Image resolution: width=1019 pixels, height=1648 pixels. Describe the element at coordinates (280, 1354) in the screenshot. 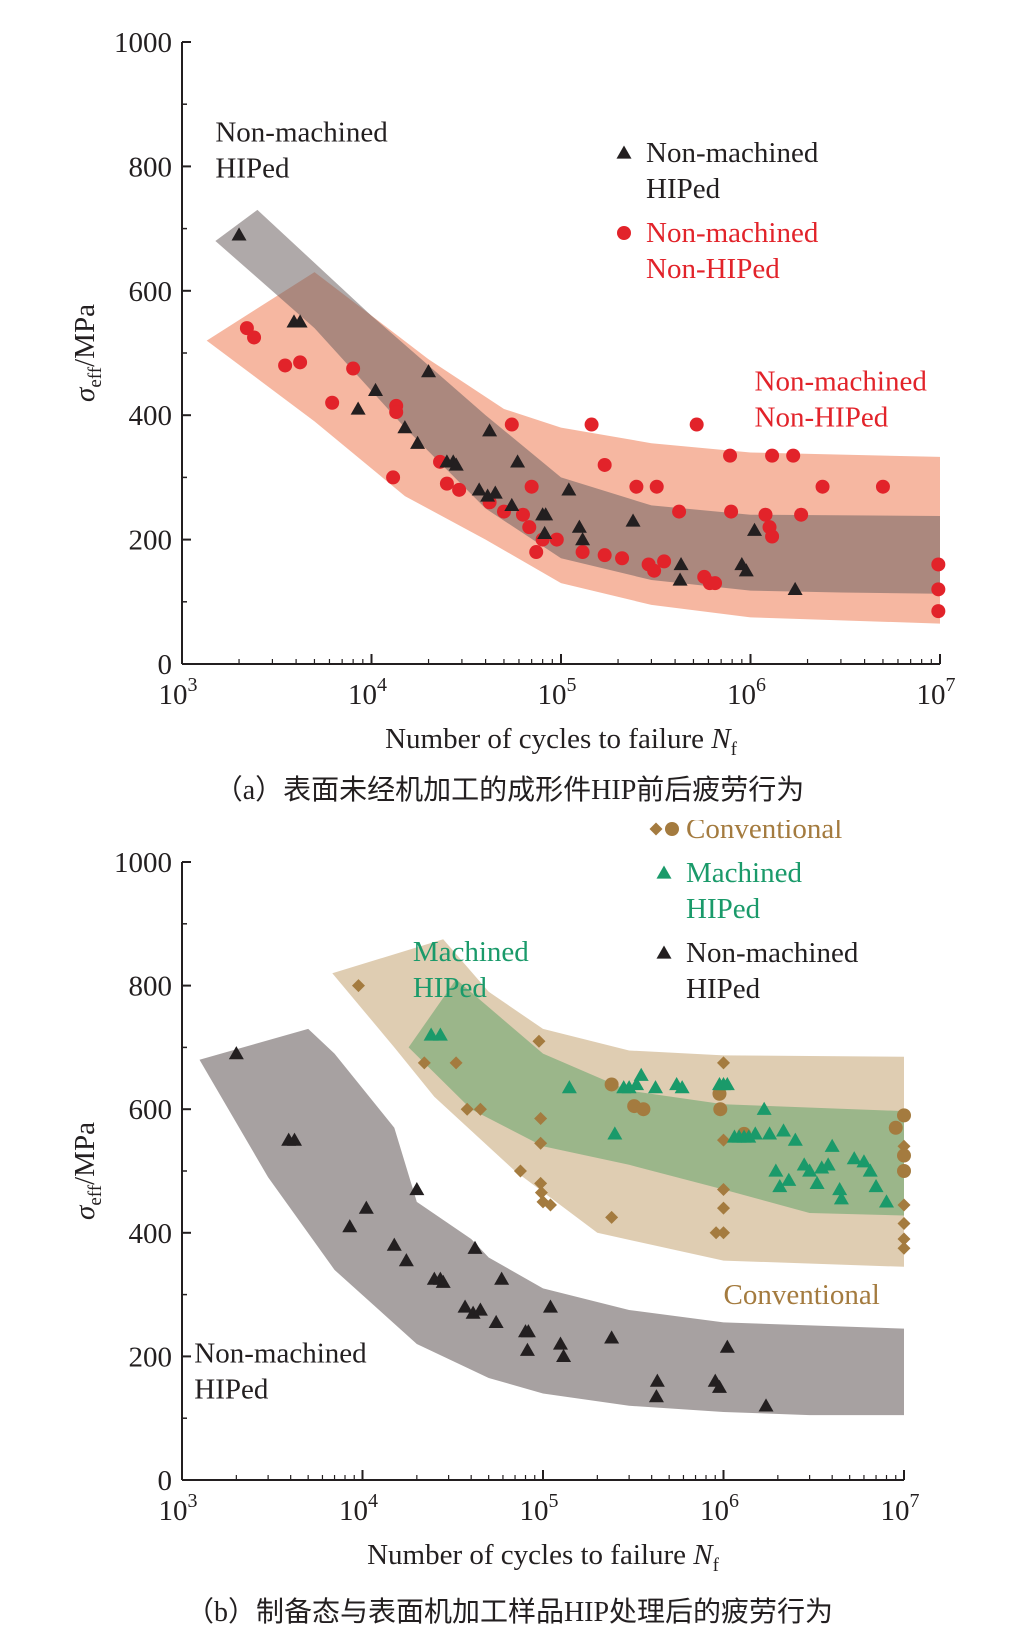

I see `chart-b-region-label: Non-machined` at that location.